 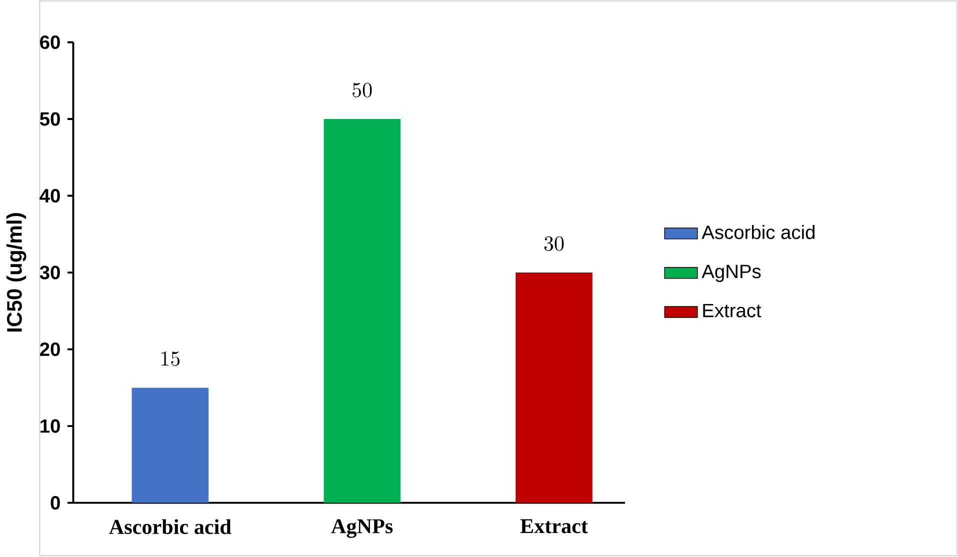 What do you see at coordinates (362, 528) in the screenshot?
I see `x-tick-label: AgNPs` at bounding box center [362, 528].